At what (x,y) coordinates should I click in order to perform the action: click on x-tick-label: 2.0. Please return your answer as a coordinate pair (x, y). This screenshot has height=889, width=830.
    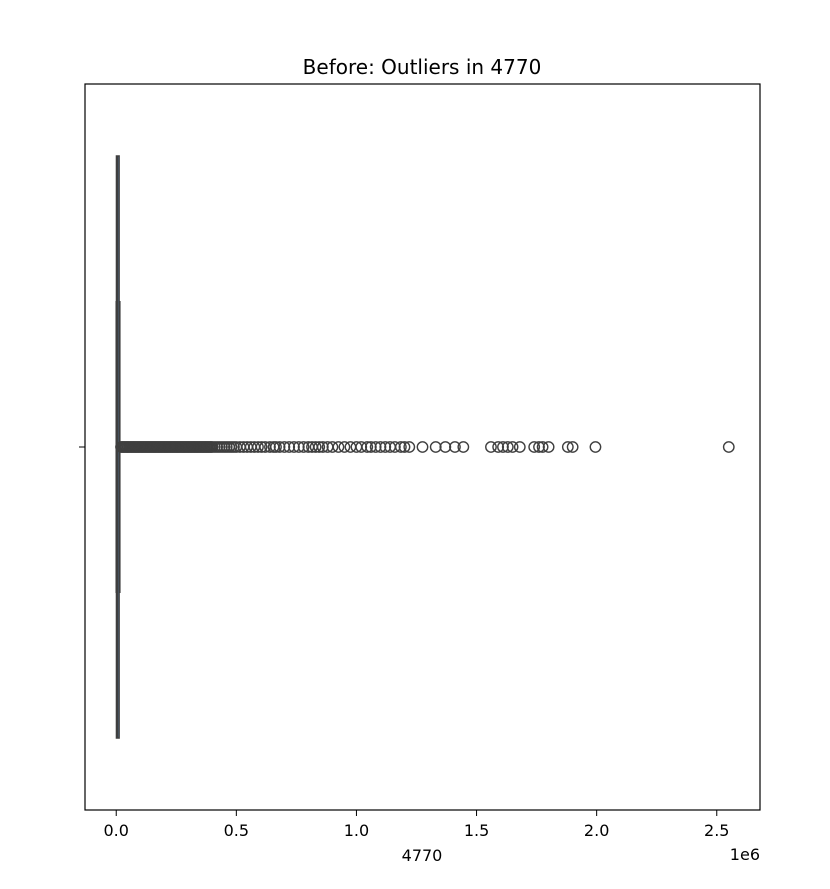
    Looking at the image, I should click on (596, 830).